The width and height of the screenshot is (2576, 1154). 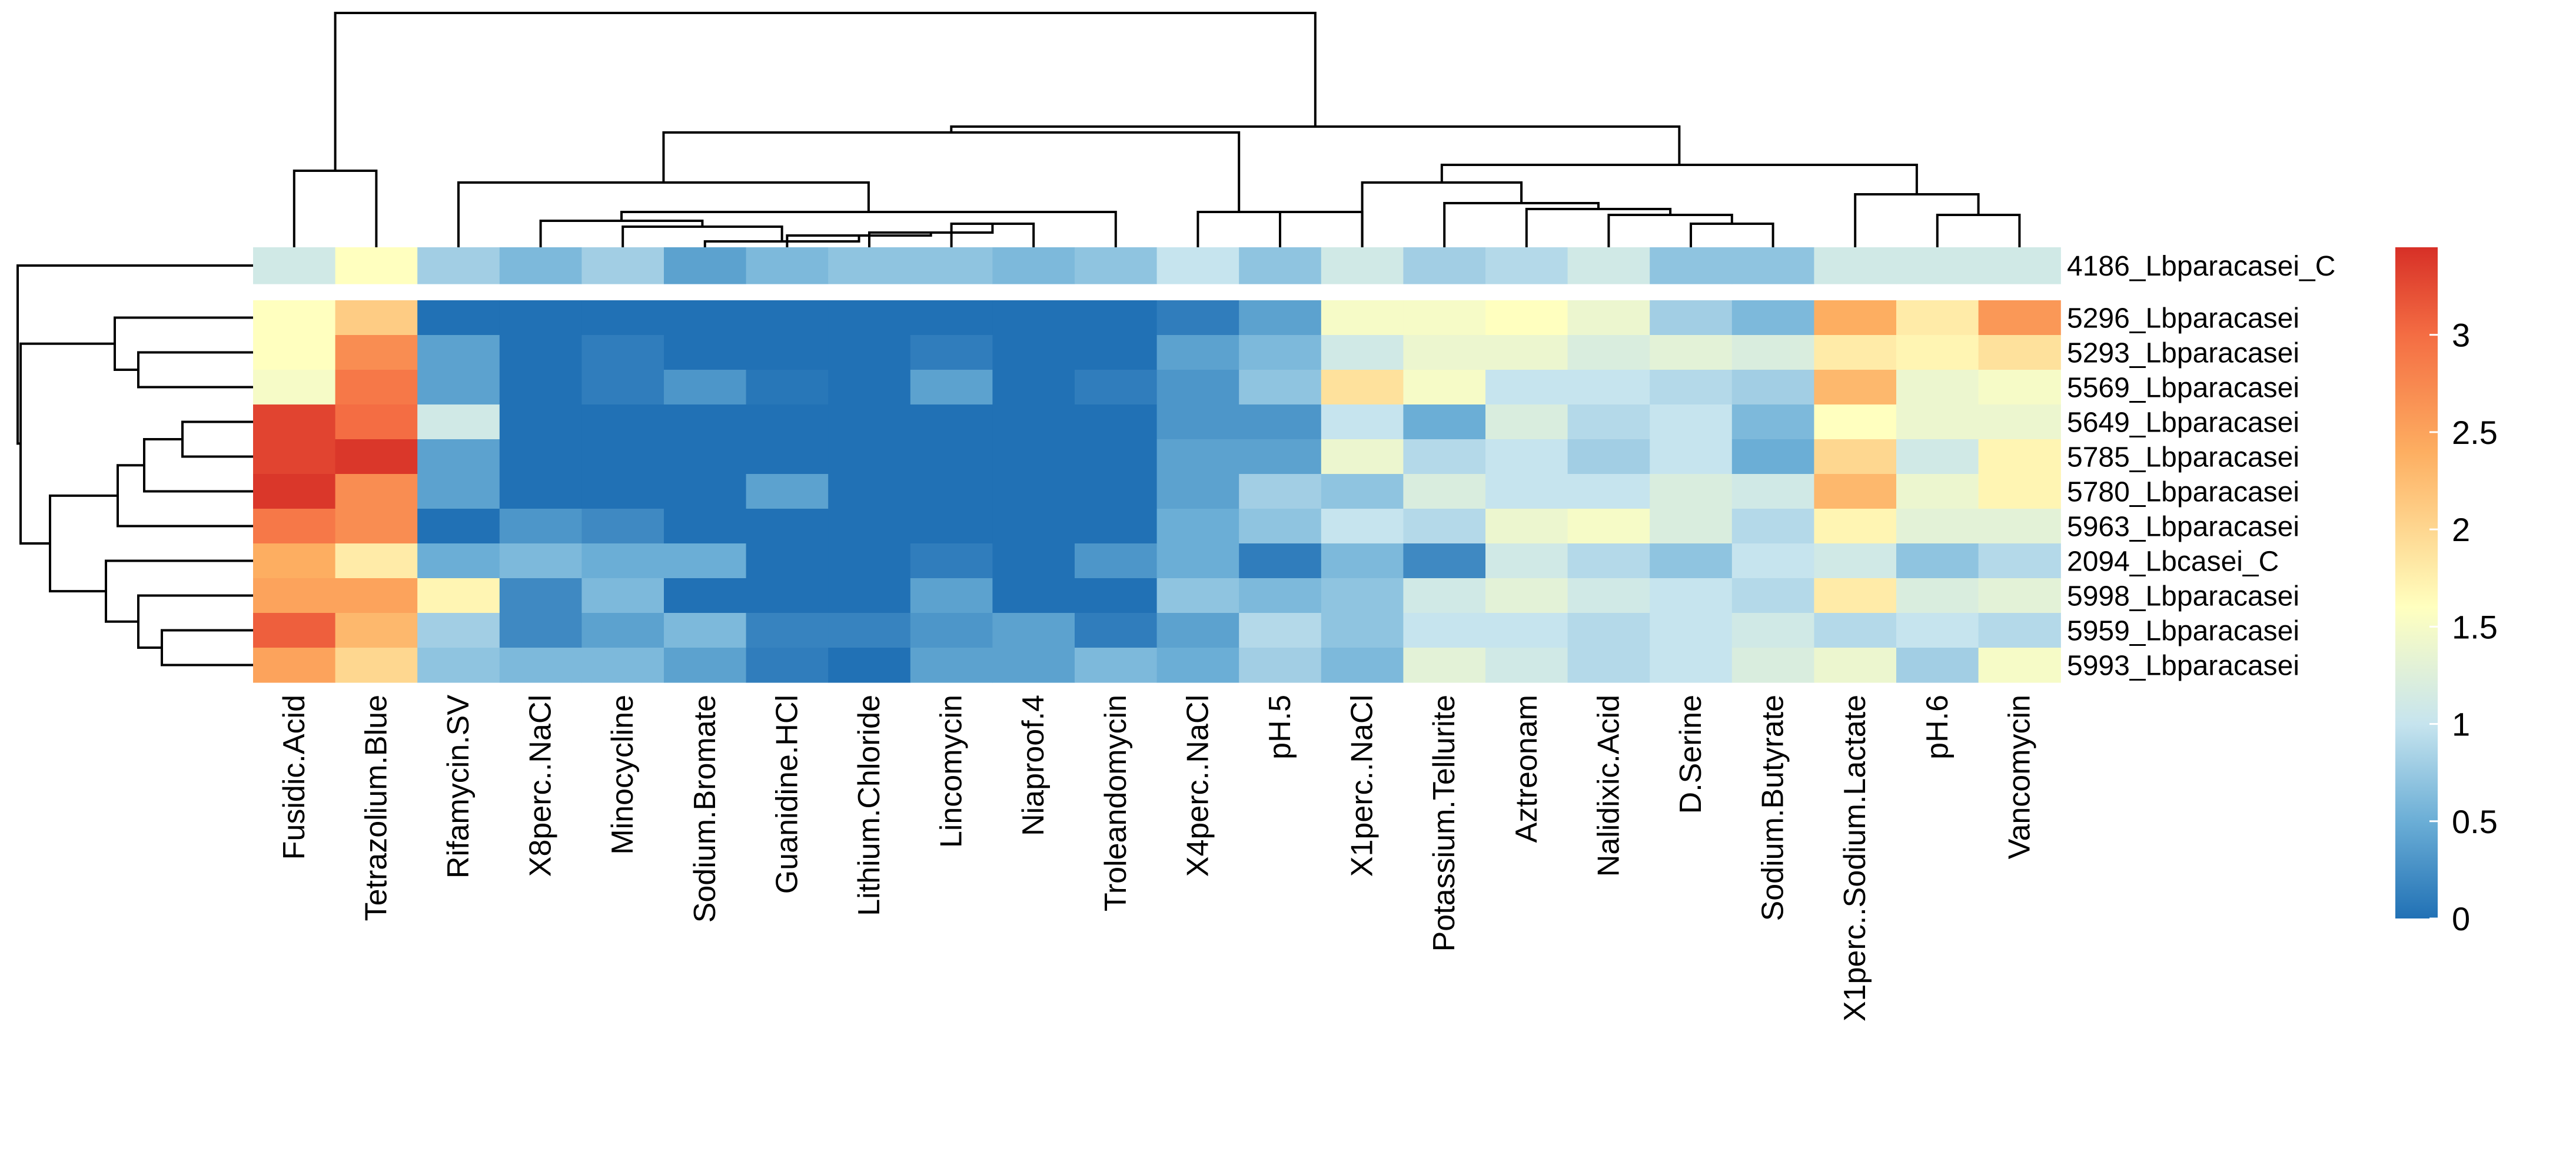 What do you see at coordinates (2183, 318) in the screenshot?
I see `row-label: 5296_Lbparacasei` at bounding box center [2183, 318].